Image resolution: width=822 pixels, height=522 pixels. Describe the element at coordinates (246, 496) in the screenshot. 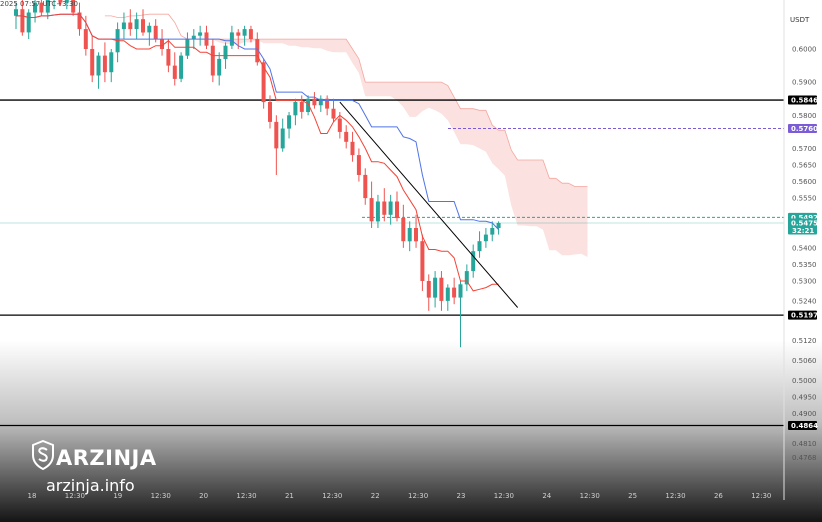

I see `time-tick-5: 12:30` at that location.